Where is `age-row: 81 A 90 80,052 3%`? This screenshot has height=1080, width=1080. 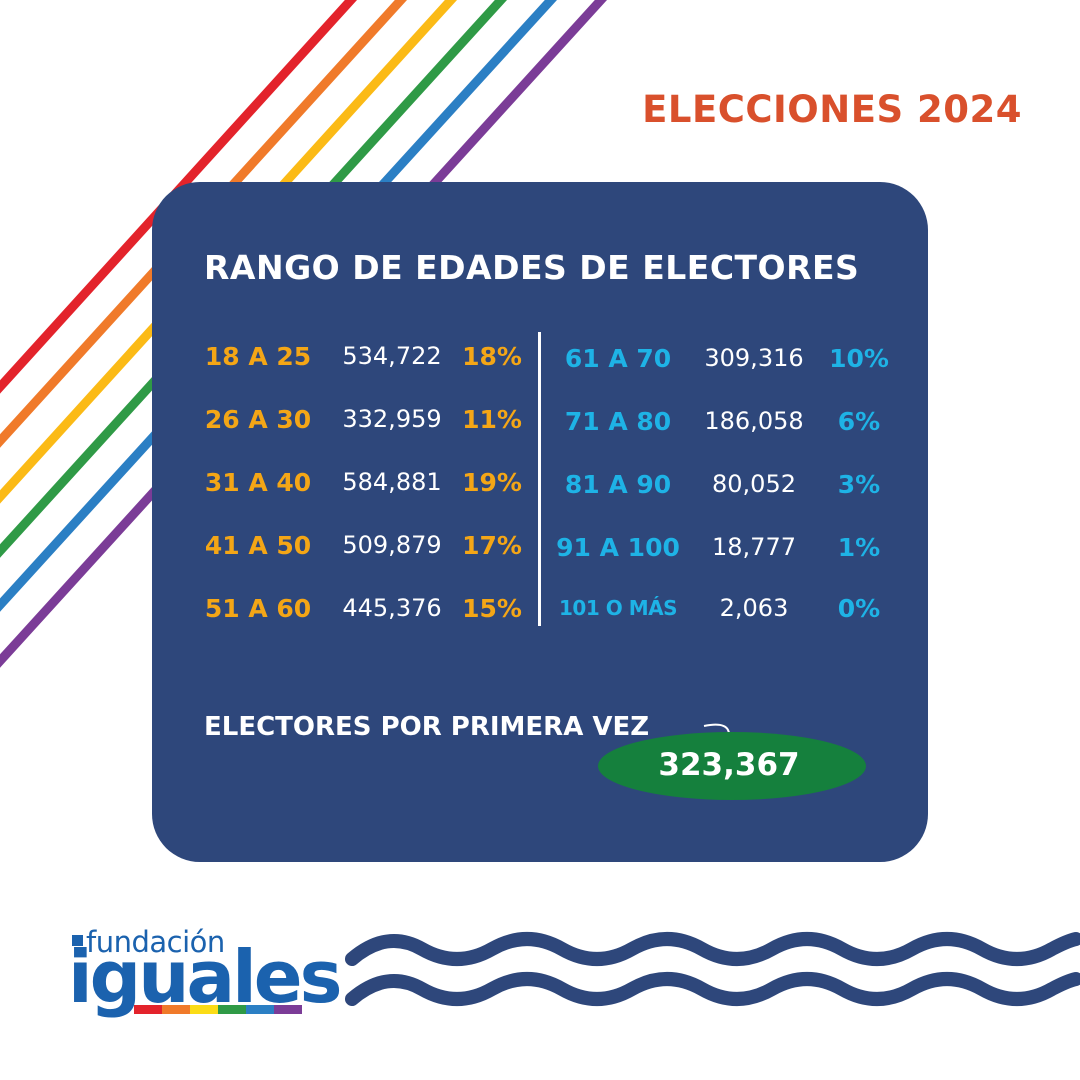
age-row: 81 A 90 80,052 3% is located at coordinates (723, 484).